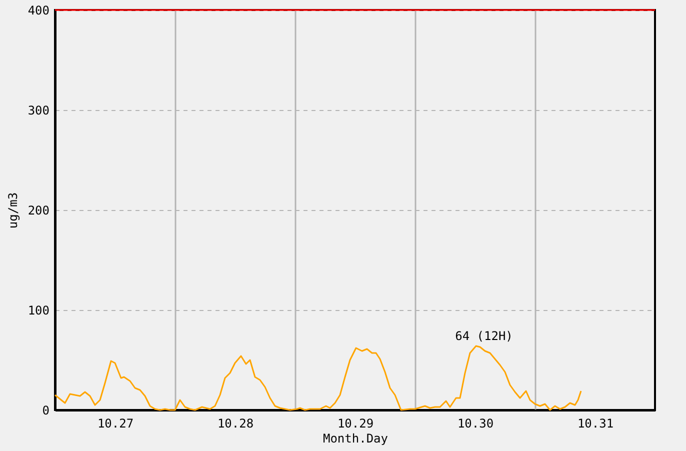 This screenshot has width=686, height=451. What do you see at coordinates (39, 11) in the screenshot?
I see `y-tick-label: 400` at bounding box center [39, 11].